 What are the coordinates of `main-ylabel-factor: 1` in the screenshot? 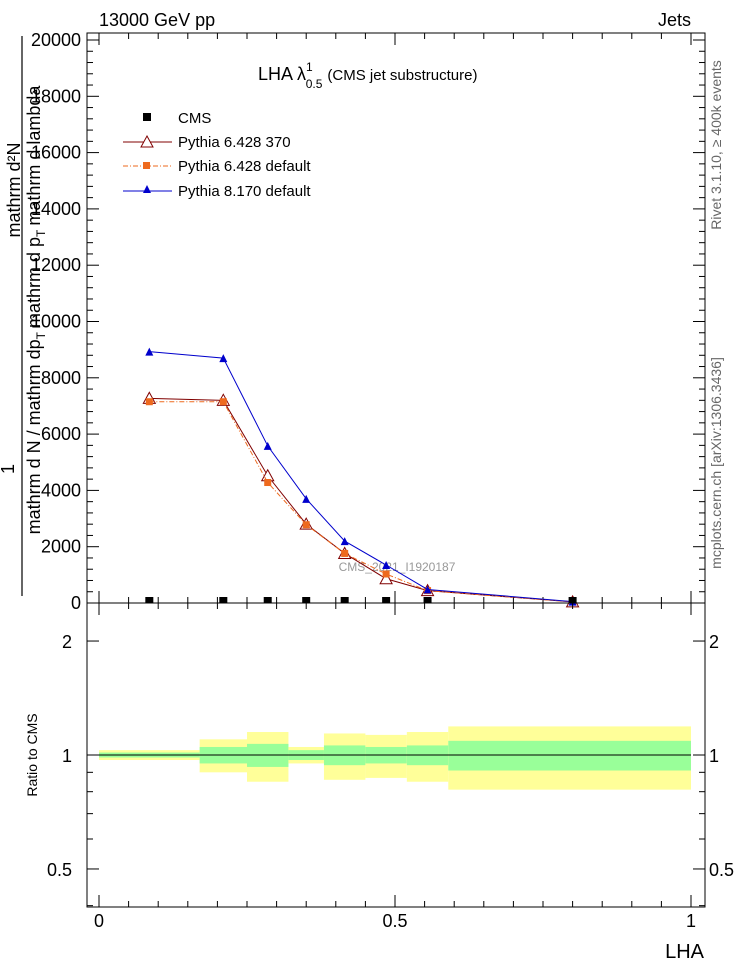 It's located at (9, 469).